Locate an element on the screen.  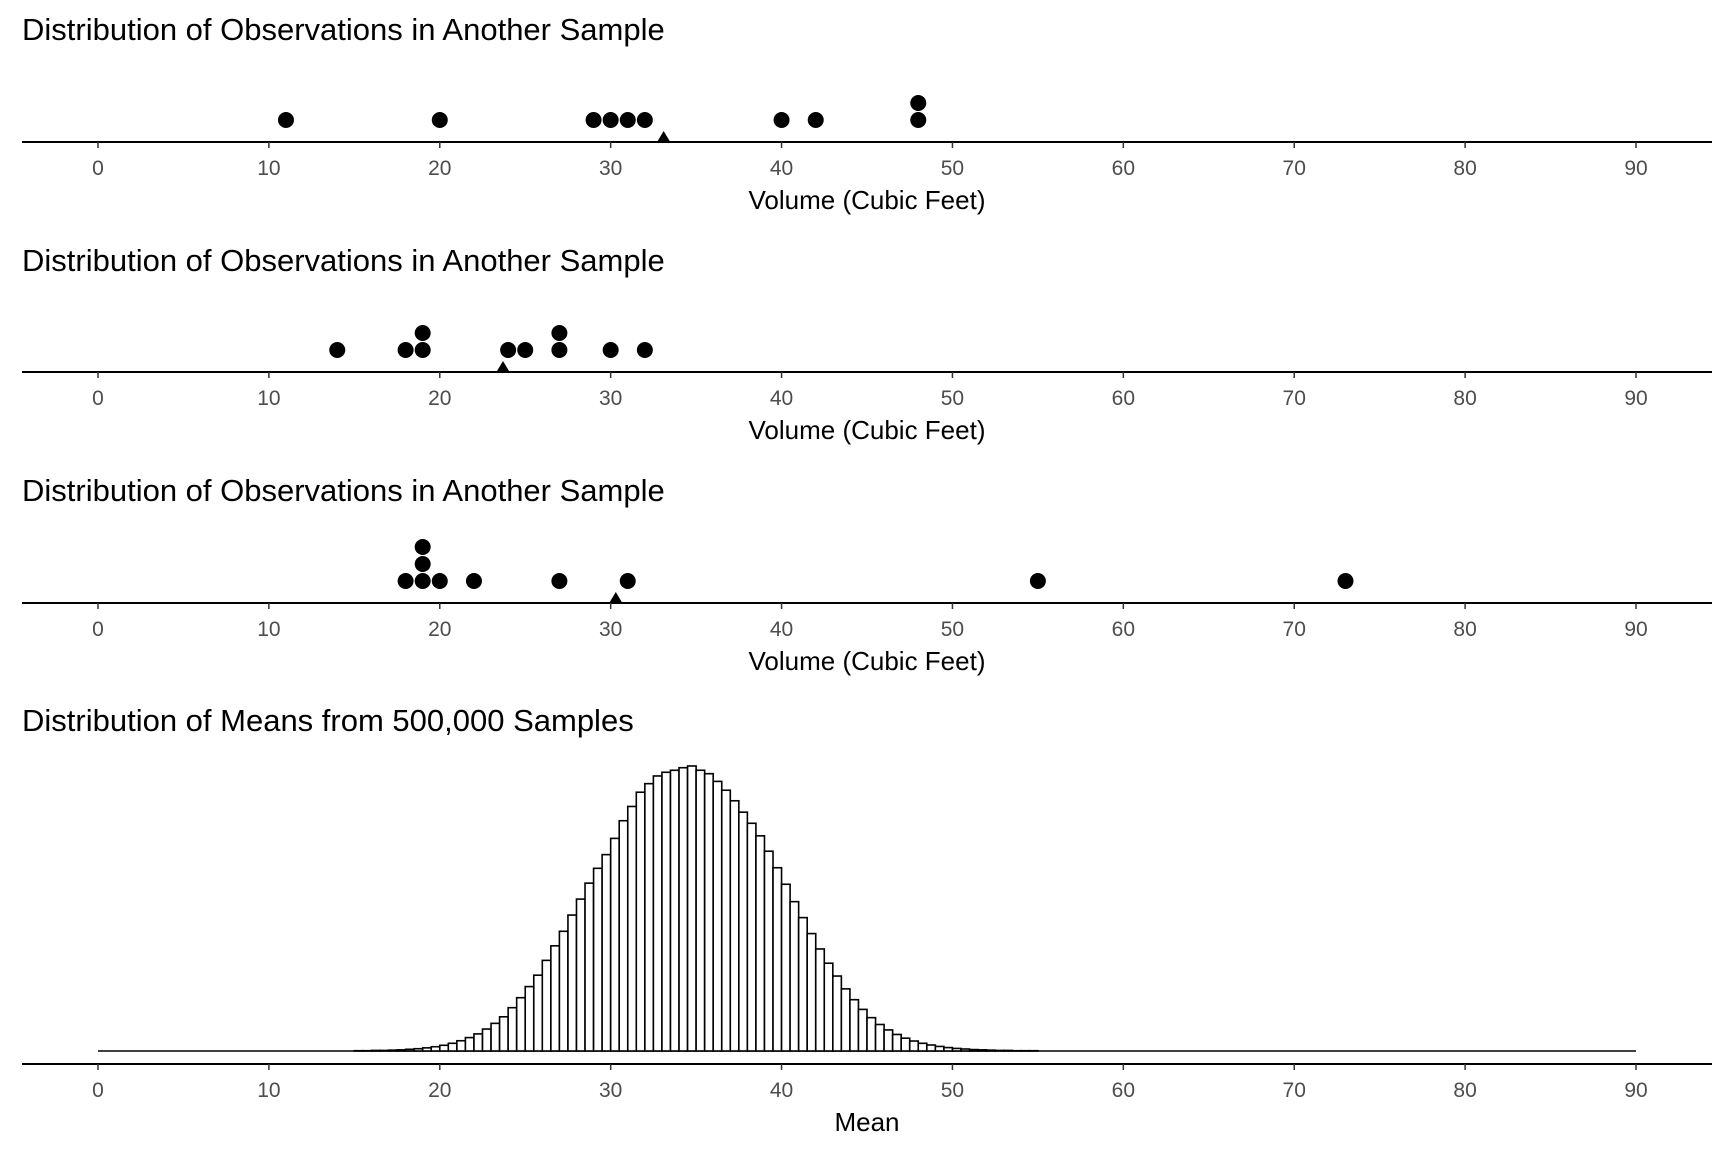
x-tick-label: 60 is located at coordinates (1123, 398).